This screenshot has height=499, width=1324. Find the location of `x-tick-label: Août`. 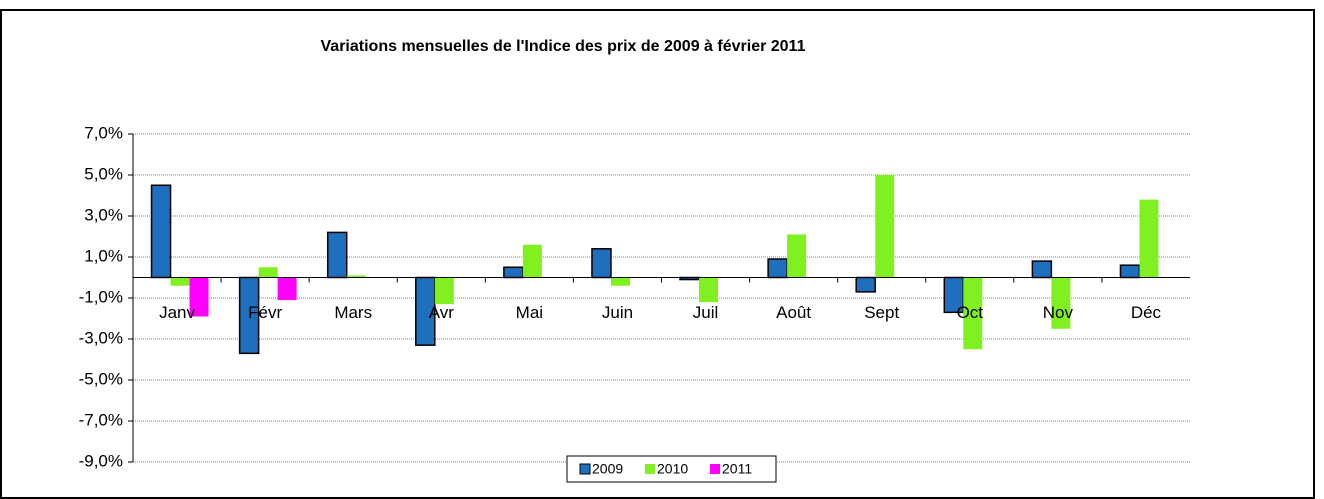

x-tick-label: Août is located at coordinates (793, 312).